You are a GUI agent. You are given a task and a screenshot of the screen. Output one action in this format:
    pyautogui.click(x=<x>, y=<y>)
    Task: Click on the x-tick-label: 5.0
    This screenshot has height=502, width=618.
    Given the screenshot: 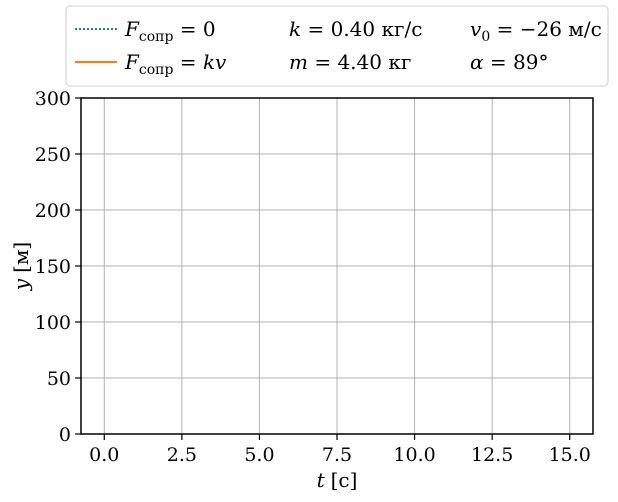 What is the action you would take?
    pyautogui.click(x=259, y=455)
    